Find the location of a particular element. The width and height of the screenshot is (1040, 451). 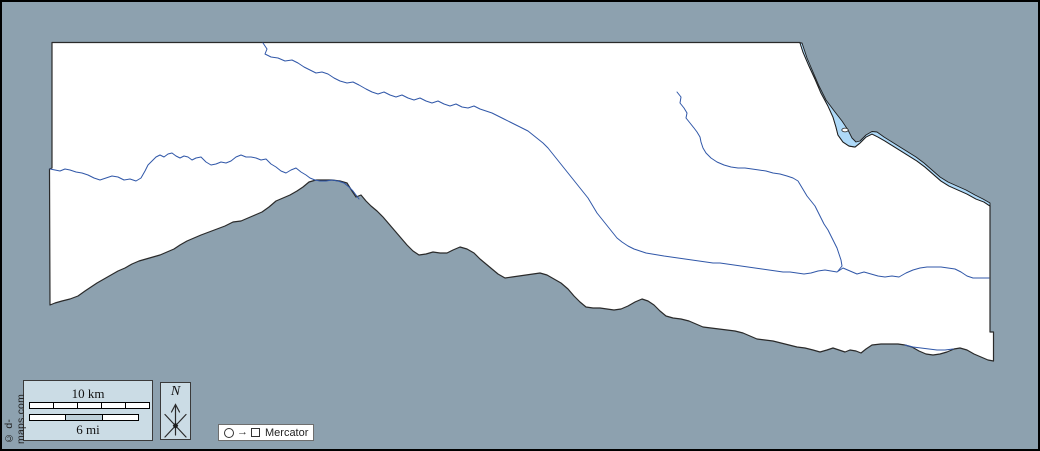

north-arrow-panel: N is located at coordinates (175, 411).